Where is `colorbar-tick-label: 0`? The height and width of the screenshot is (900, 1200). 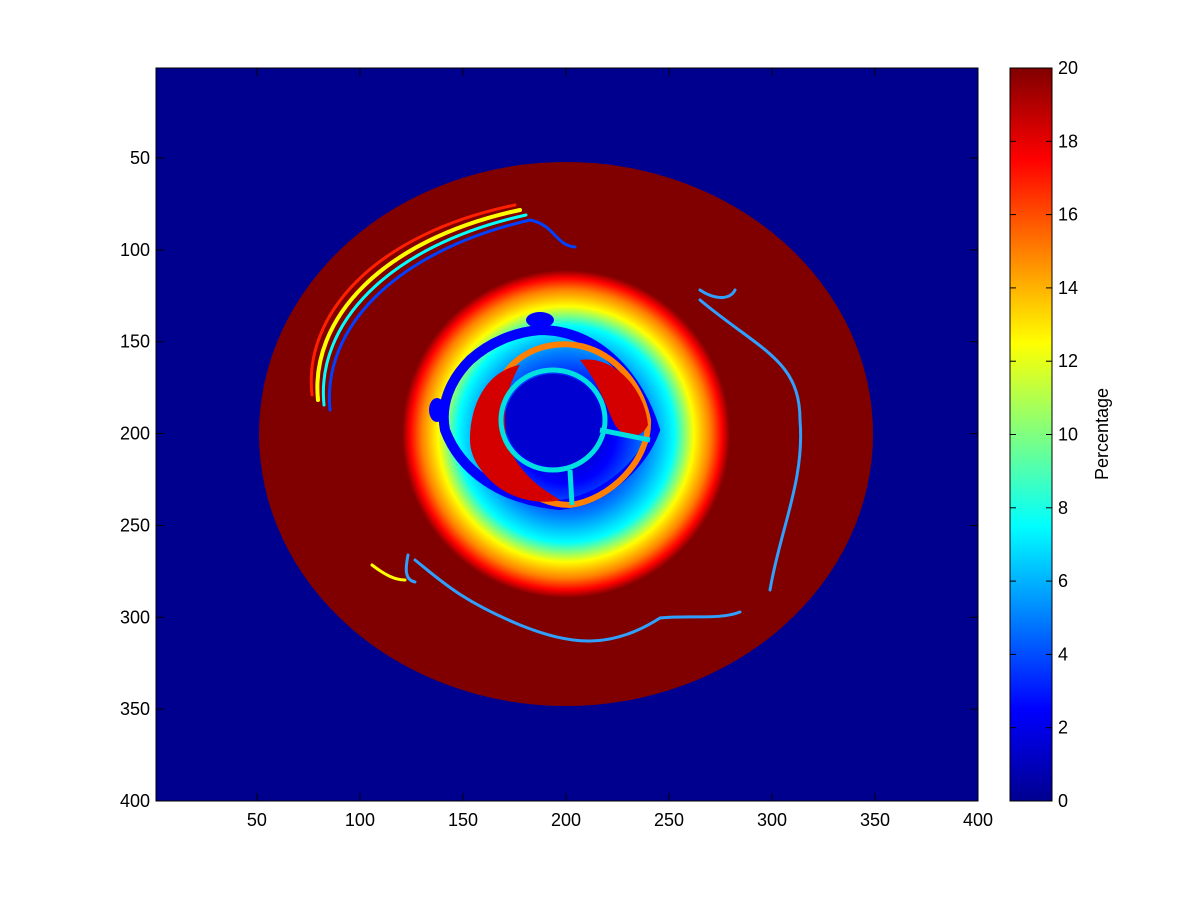 colorbar-tick-label: 0 is located at coordinates (1063, 801).